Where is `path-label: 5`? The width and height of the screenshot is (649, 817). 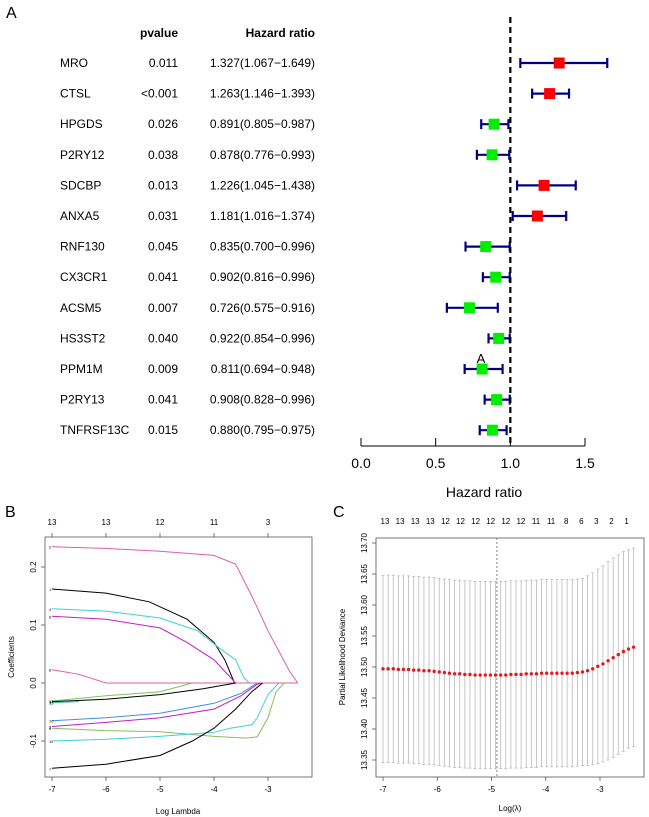 path-label: 5 is located at coordinates (50, 727).